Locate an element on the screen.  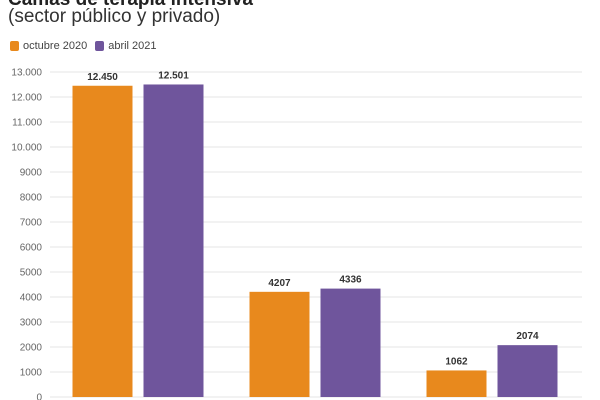
legend-item-series-2: abril 2021 is located at coordinates (126, 46).